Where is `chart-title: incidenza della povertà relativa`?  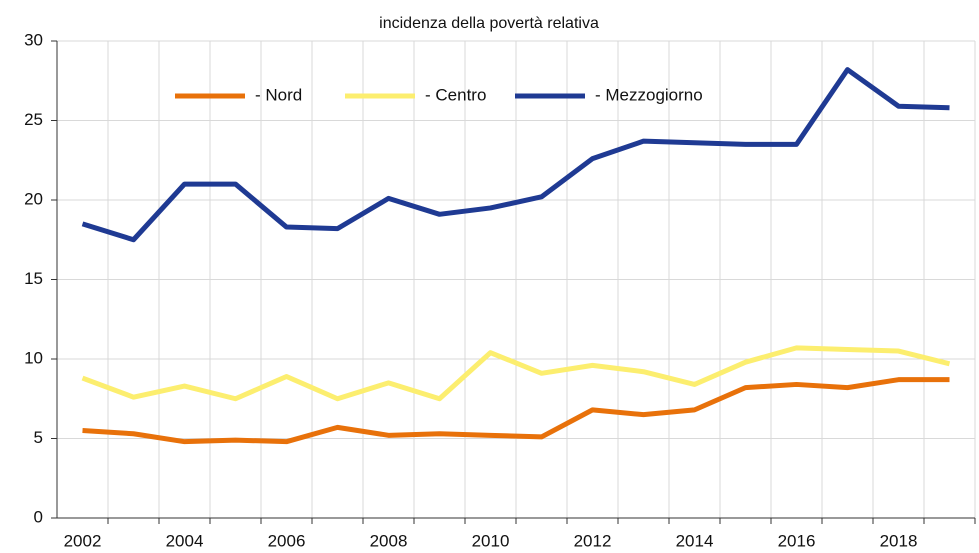
chart-title: incidenza della povertà relativa is located at coordinates (489, 23).